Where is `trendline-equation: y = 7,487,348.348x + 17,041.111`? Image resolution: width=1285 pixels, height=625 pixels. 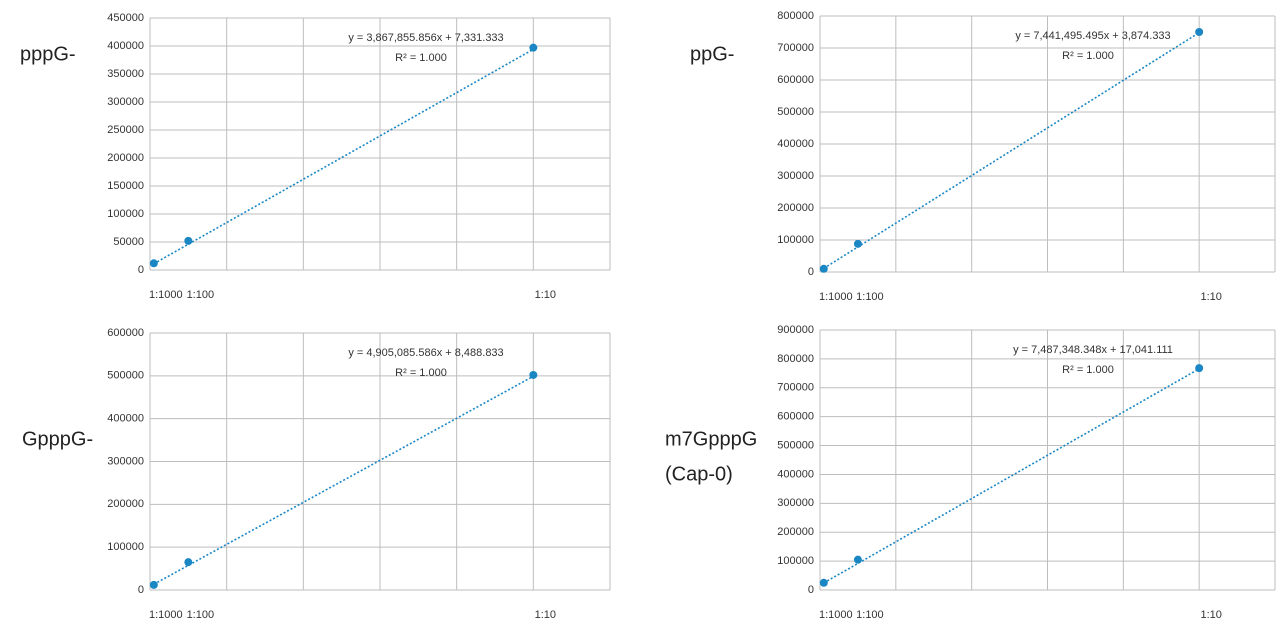 trendline-equation: y = 7,487,348.348x + 17,041.111 is located at coordinates (1093, 350).